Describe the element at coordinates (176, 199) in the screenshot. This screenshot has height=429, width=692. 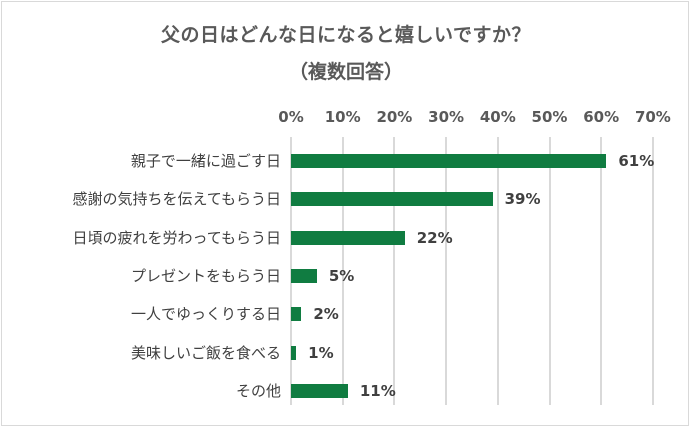
I see `category-label: 感謝の気持ちを伝えてもらう日` at that location.